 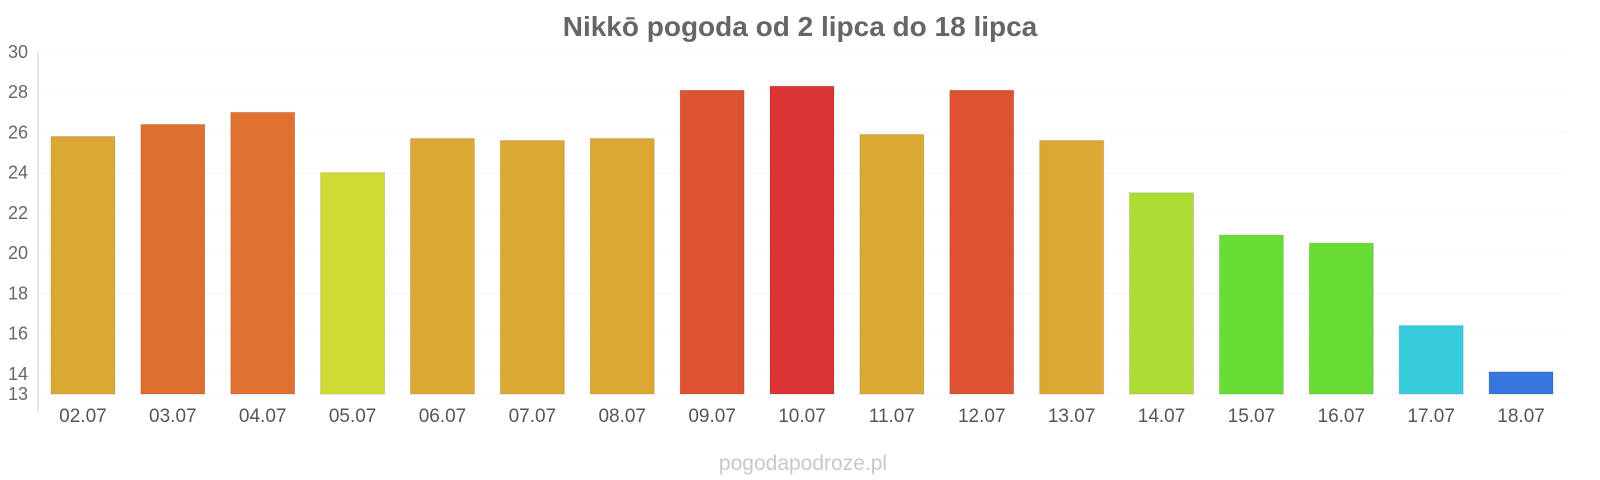 I want to click on bar-17.07, so click(x=1431, y=360).